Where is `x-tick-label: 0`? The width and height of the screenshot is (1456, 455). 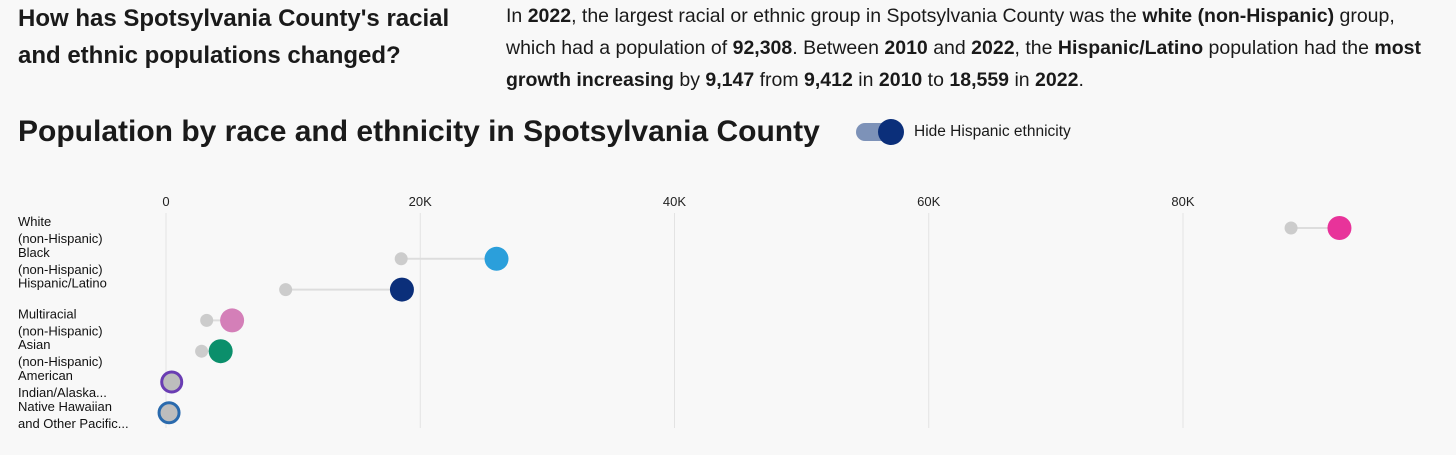
x-tick-label: 0 is located at coordinates (165, 201).